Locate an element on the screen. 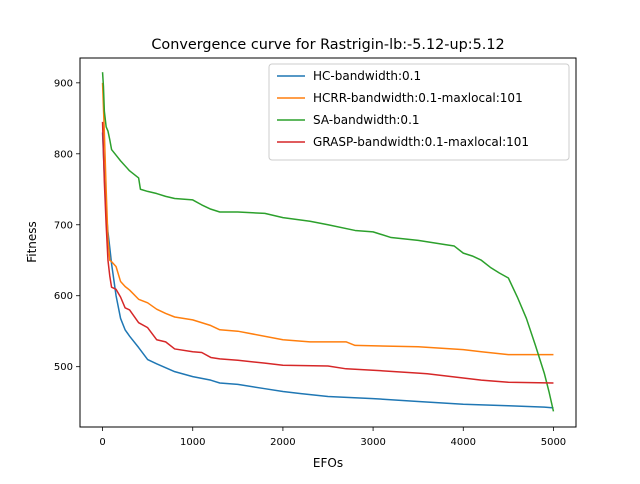 The height and width of the screenshot is (484, 640). x-tick-label: 2000 is located at coordinates (282, 442).